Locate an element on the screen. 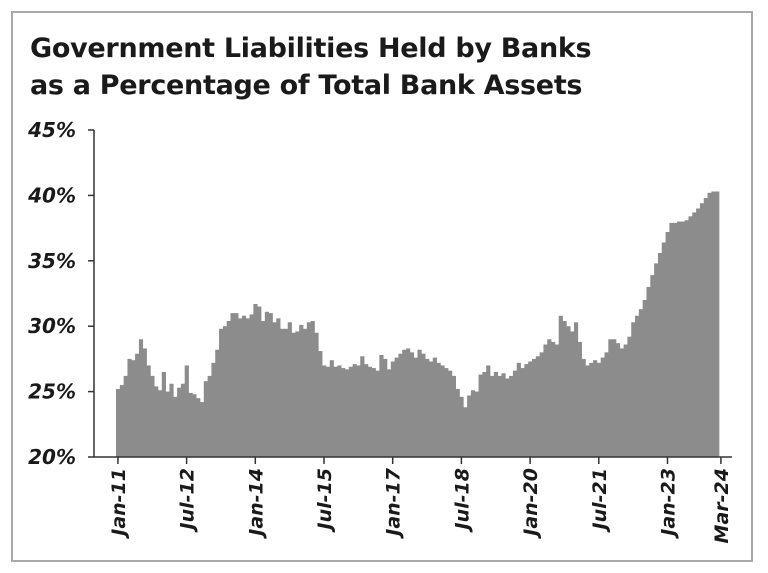  x-tick-label: Jul-18 is located at coordinates (462, 500).